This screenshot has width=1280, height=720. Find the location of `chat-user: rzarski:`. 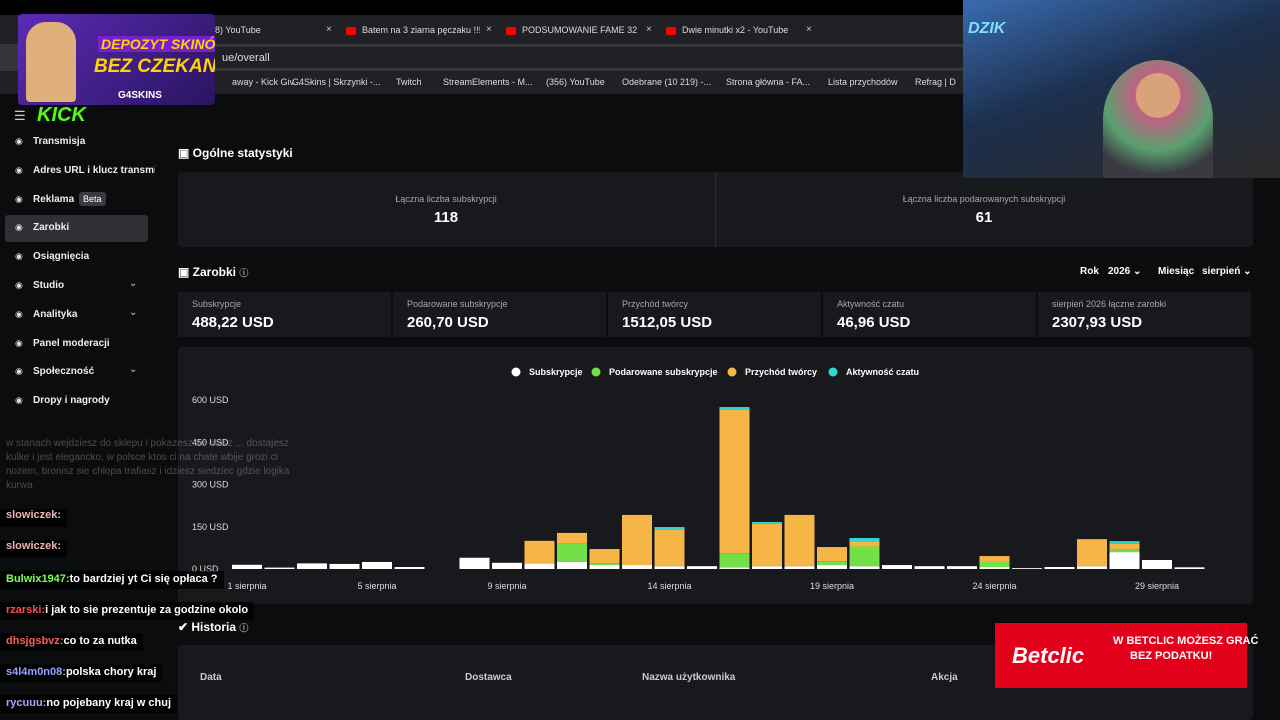

chat-user: rzarski: is located at coordinates (26, 610).